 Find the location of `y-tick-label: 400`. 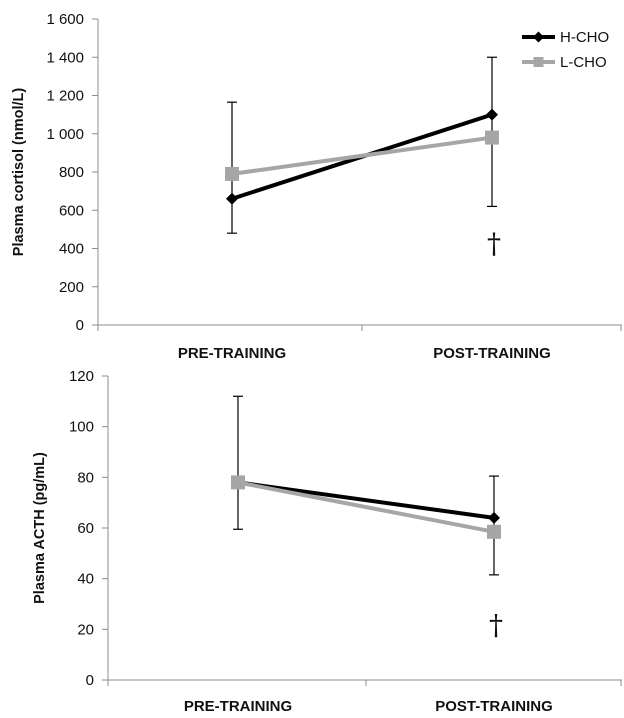

y-tick-label: 400 is located at coordinates (71, 249).